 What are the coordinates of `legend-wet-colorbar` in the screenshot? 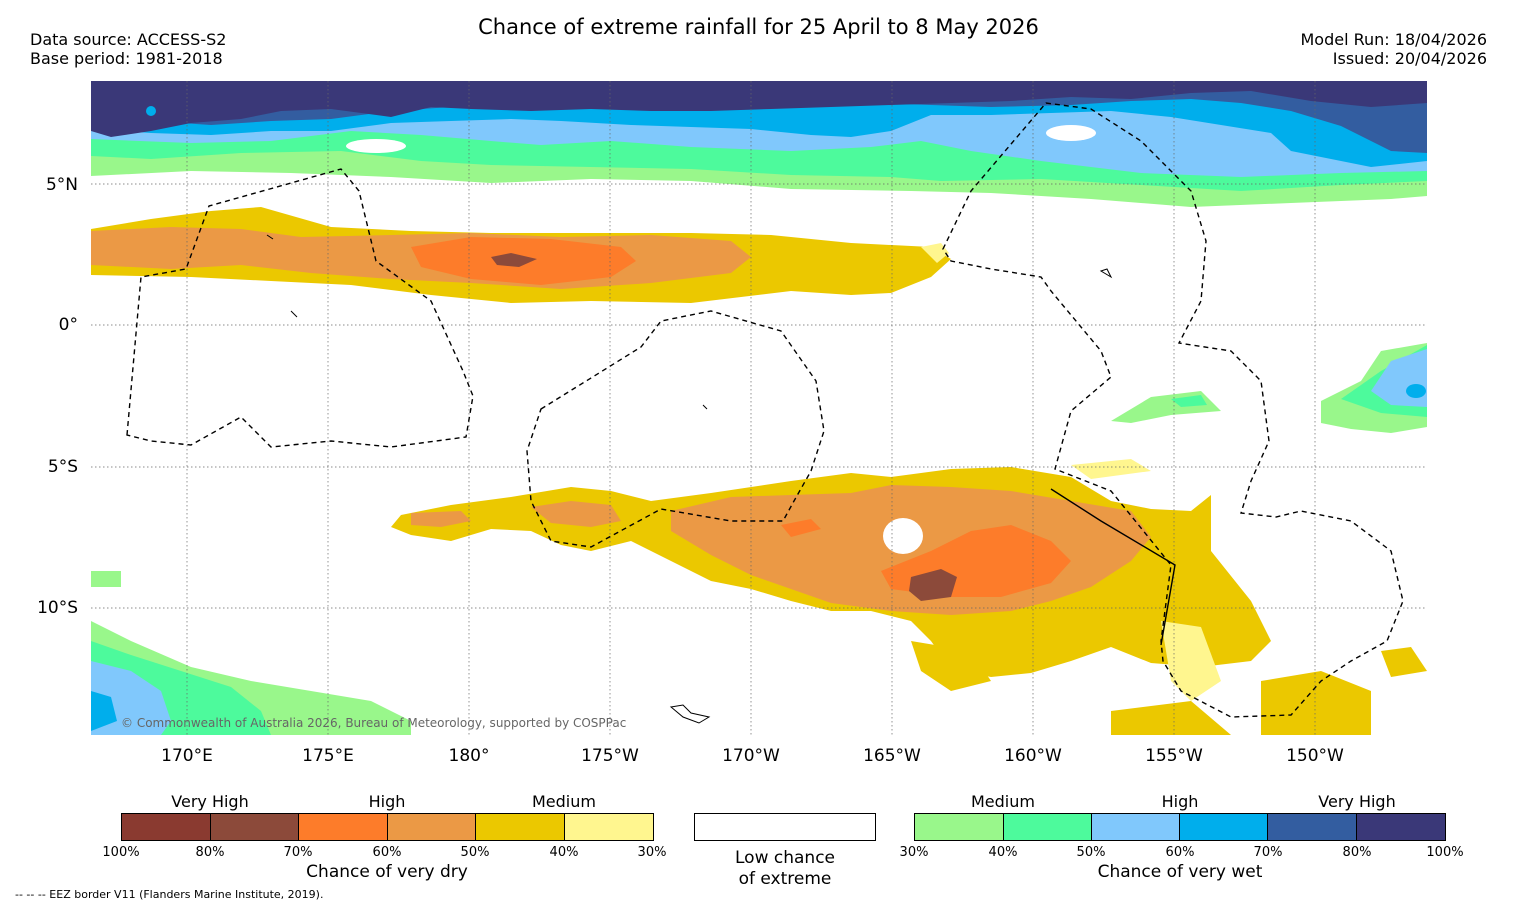 It's located at (1180, 827).